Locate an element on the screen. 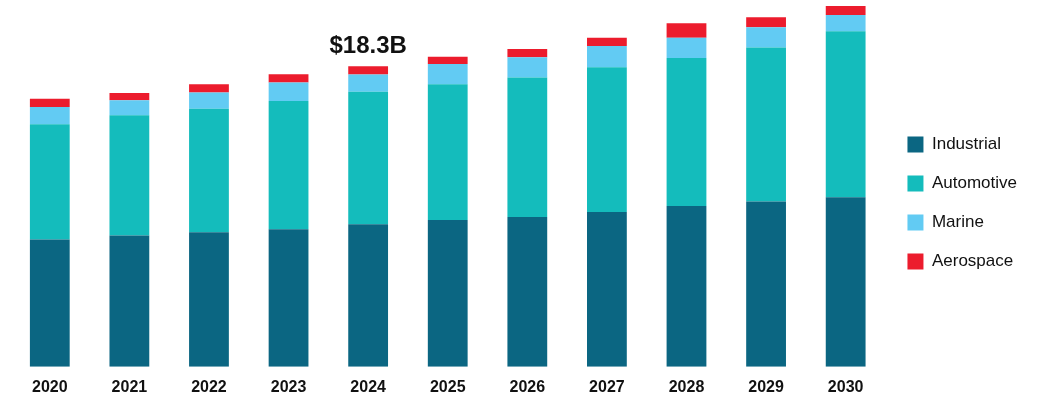 The width and height of the screenshot is (1047, 400). x-tick-label: 2022 is located at coordinates (209, 386).